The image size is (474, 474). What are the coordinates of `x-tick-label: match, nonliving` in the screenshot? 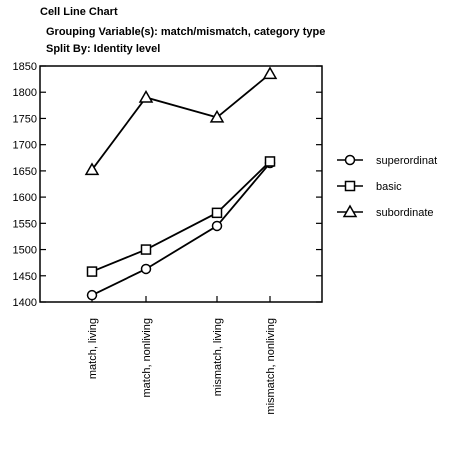 It's located at (147, 358).